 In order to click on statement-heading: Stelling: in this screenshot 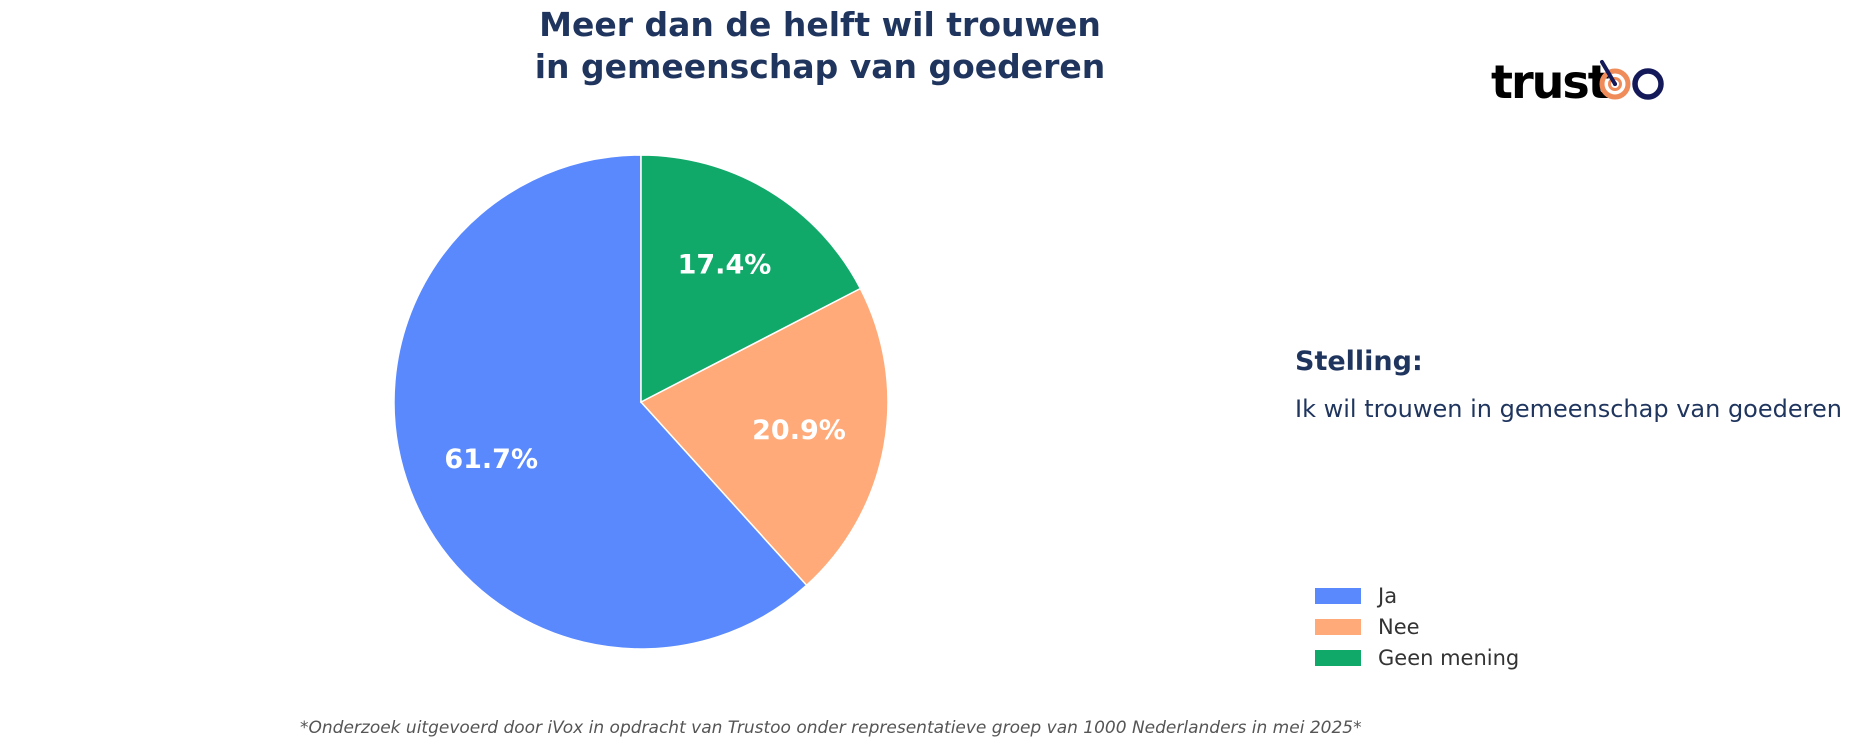, I will do `click(1359, 361)`.